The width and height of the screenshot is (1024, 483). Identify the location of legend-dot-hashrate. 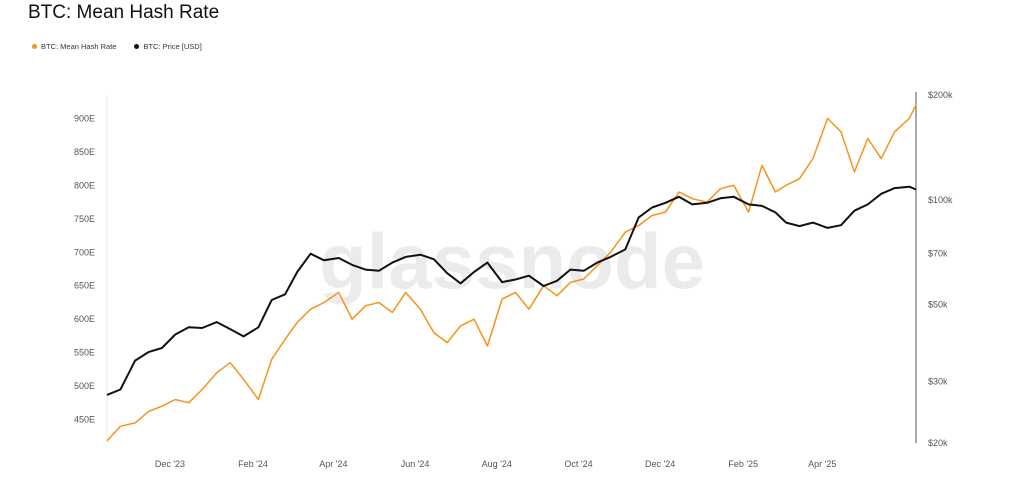
(34, 46).